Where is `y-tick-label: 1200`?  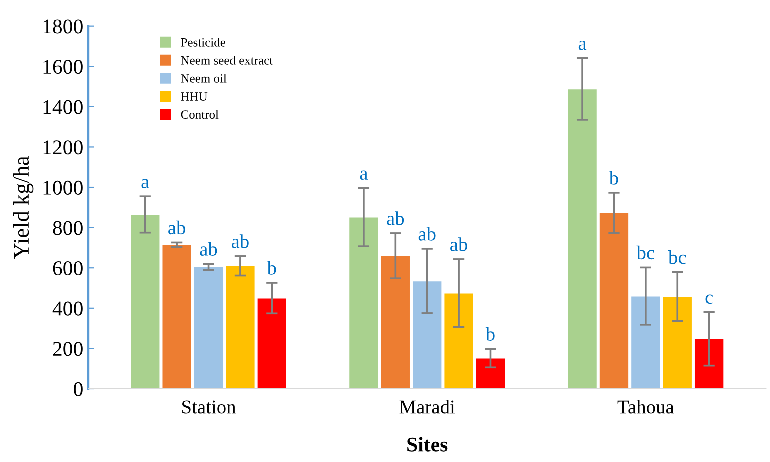
y-tick-label: 1200 is located at coordinates (63, 147).